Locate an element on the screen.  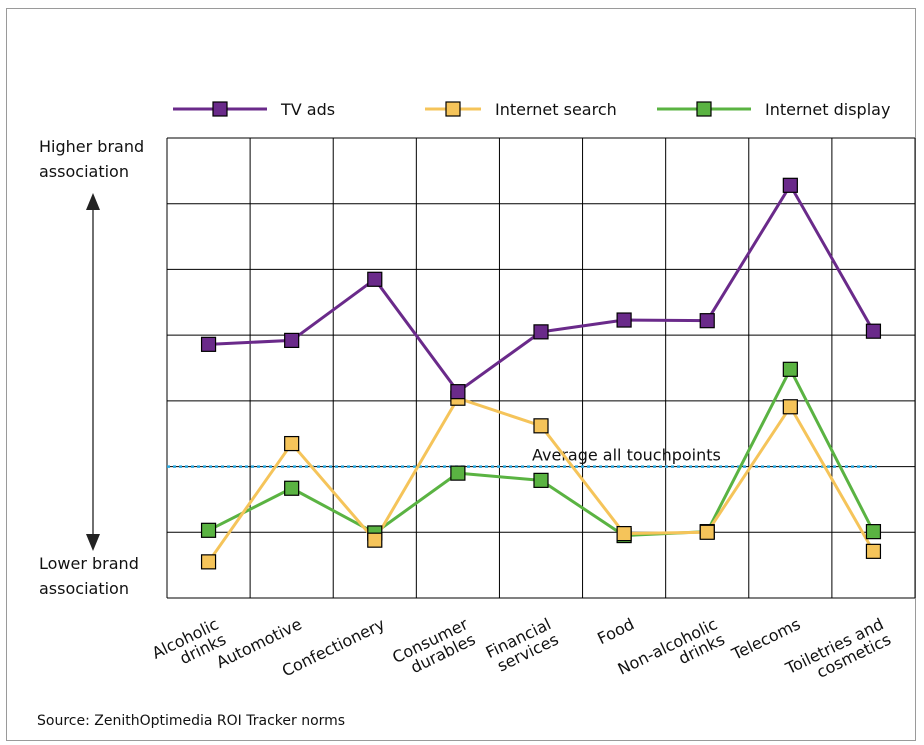
x-tick-label-food: Food is located at coordinates (615, 631).